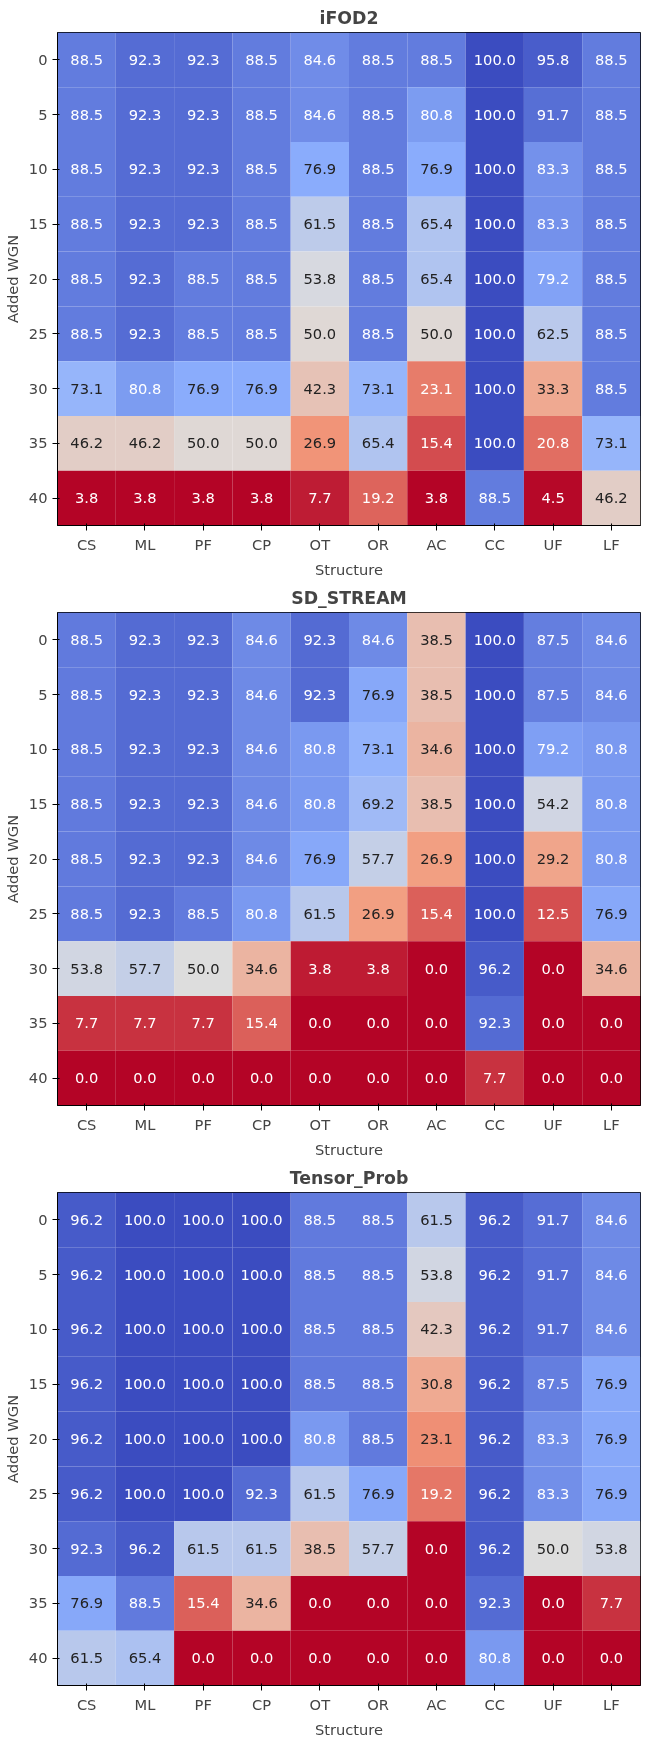 This screenshot has width=653, height=1751. Describe the element at coordinates (553, 858) in the screenshot. I see `data-label: 29.2` at that location.